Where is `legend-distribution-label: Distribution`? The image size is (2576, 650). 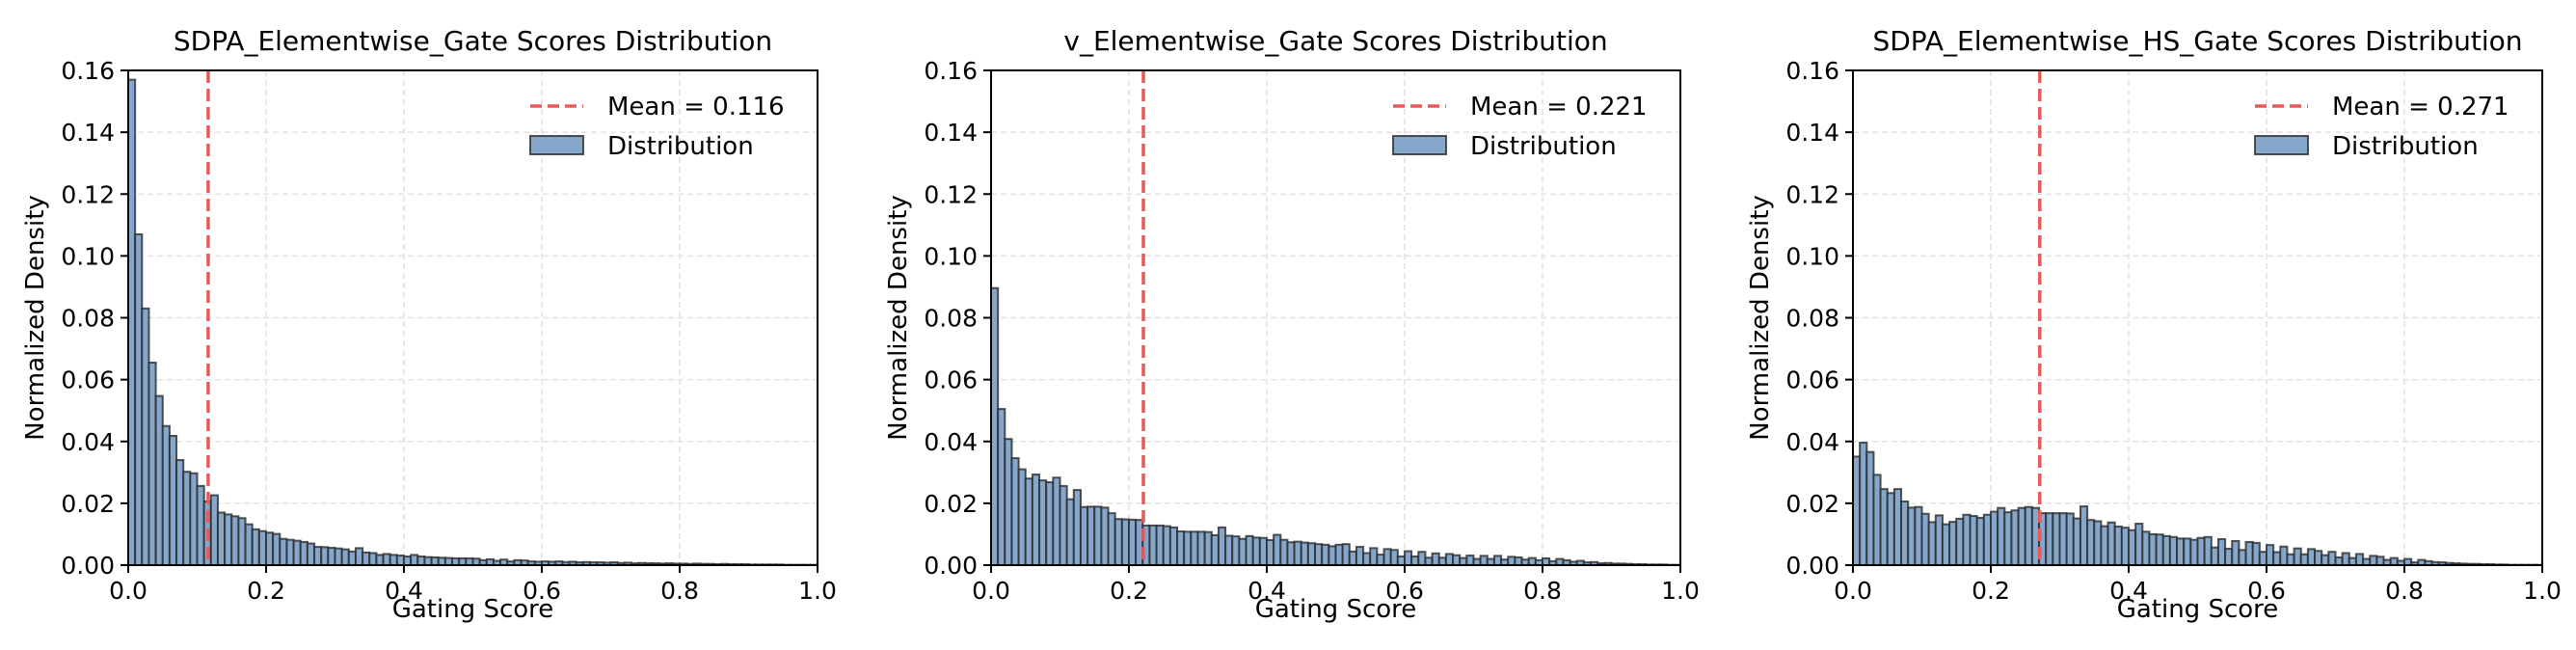 legend-distribution-label: Distribution is located at coordinates (1544, 146).